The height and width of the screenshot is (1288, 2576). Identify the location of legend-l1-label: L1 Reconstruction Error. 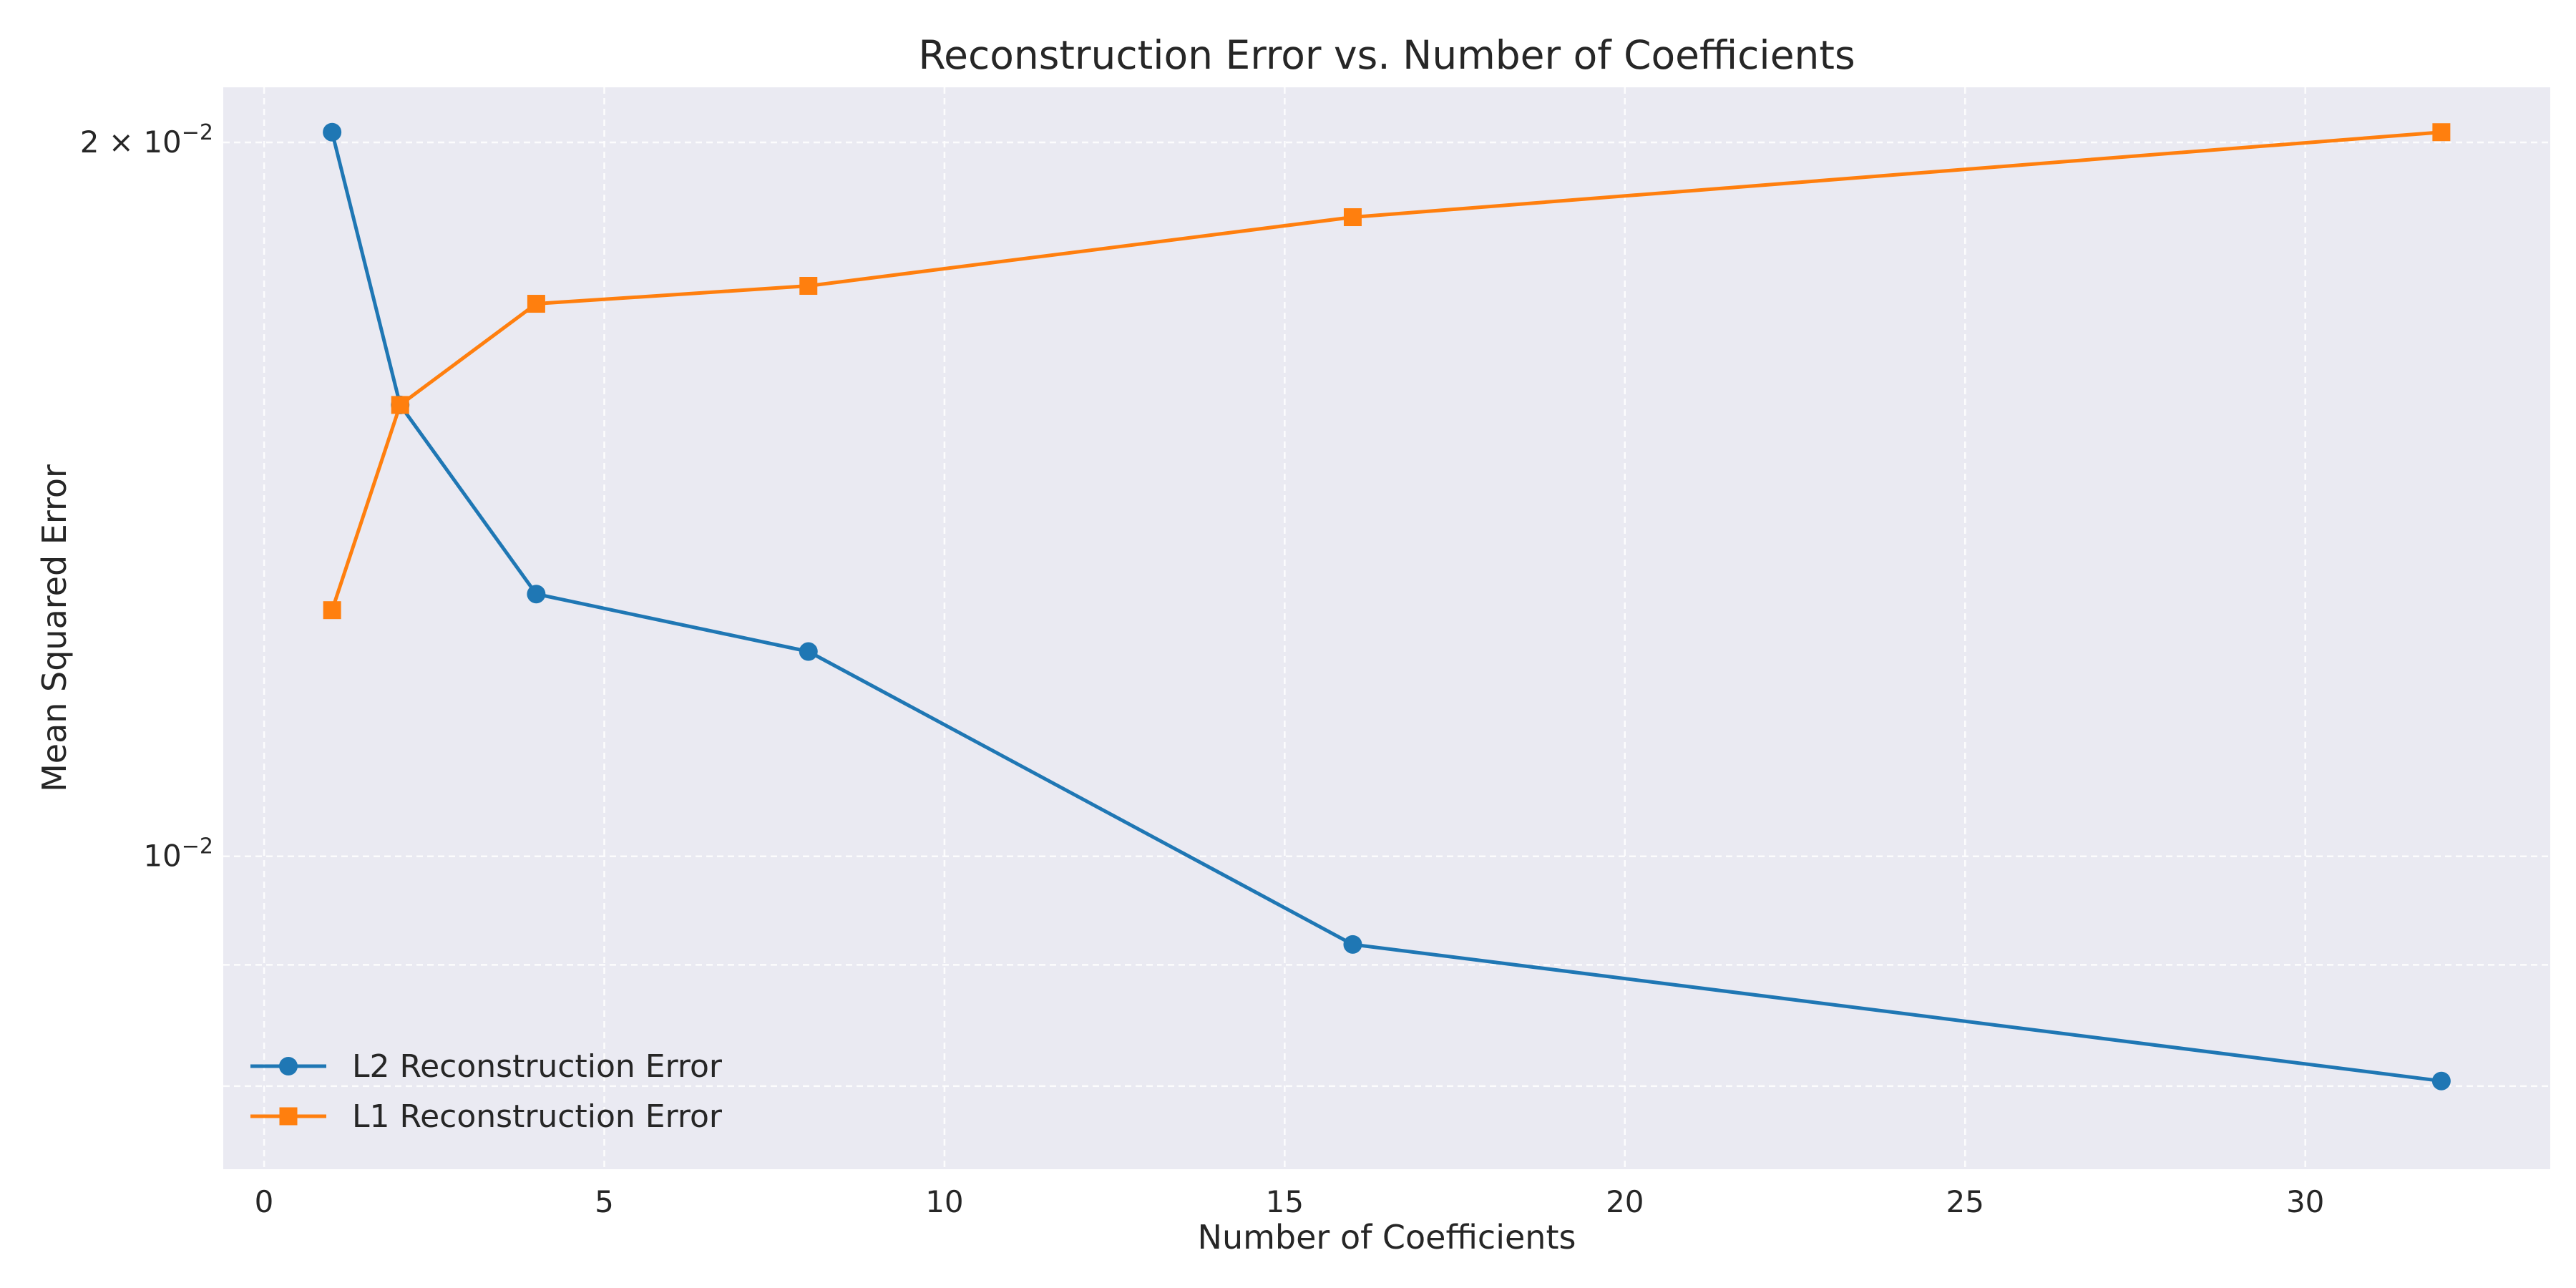
(537, 1116).